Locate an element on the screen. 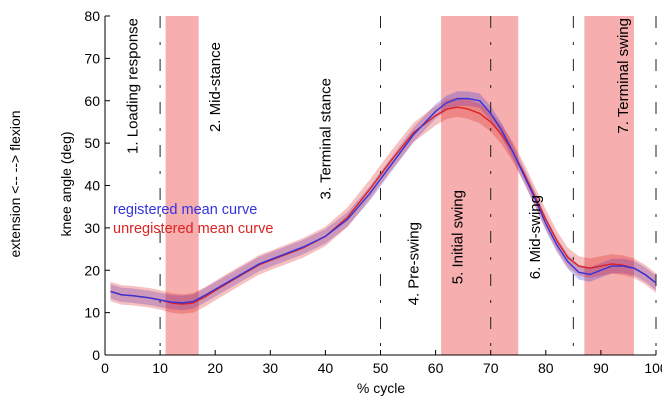 Image resolution: width=662 pixels, height=397 pixels. phase-label-1: 1. Loading response is located at coordinates (133, 86).